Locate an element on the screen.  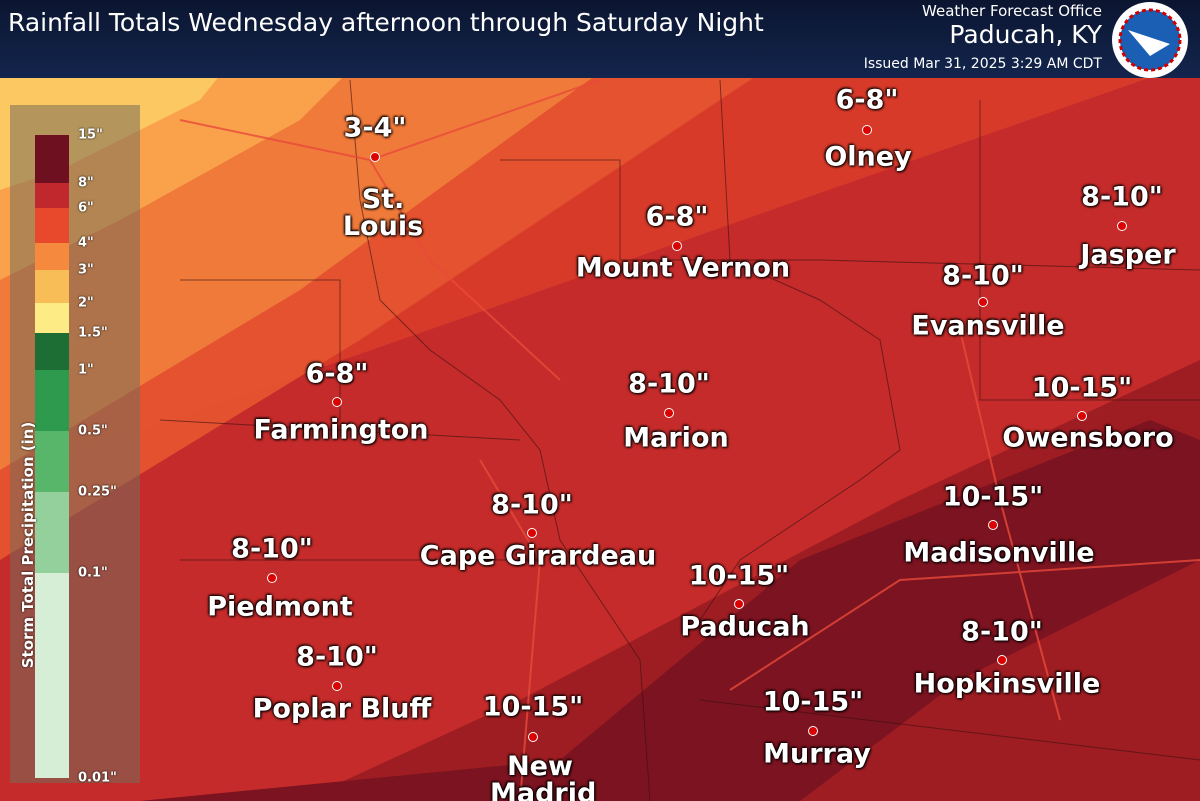
legend-bar is located at coordinates (52, 456).